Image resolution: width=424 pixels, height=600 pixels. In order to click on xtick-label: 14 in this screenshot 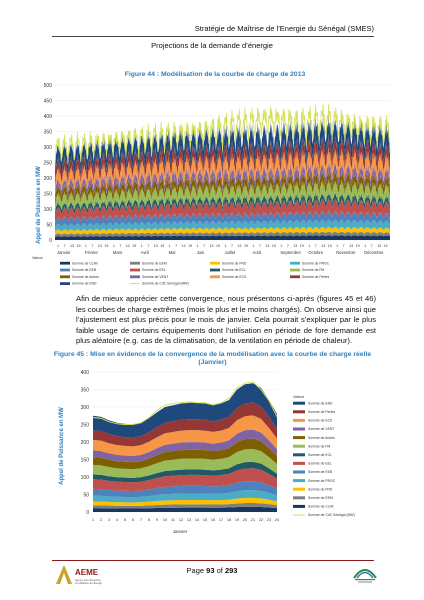, I will do `click(197, 520)`.